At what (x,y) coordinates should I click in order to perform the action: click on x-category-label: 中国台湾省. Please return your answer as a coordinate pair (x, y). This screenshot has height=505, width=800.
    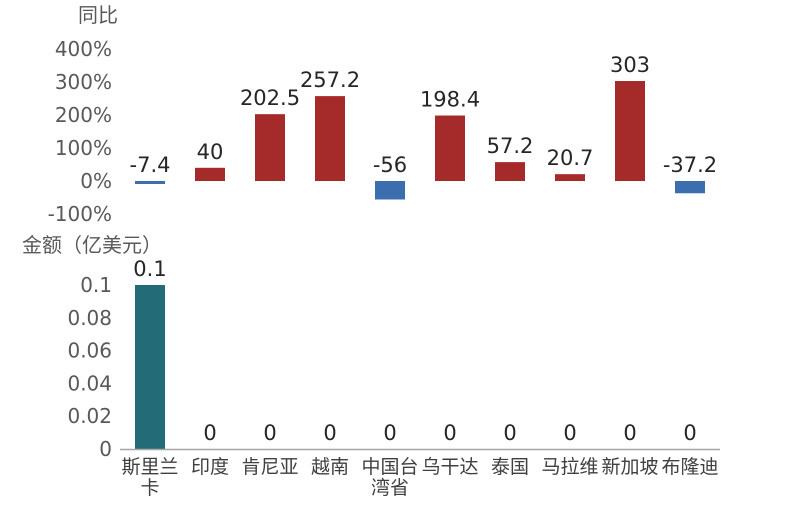
    Looking at the image, I should click on (389, 477).